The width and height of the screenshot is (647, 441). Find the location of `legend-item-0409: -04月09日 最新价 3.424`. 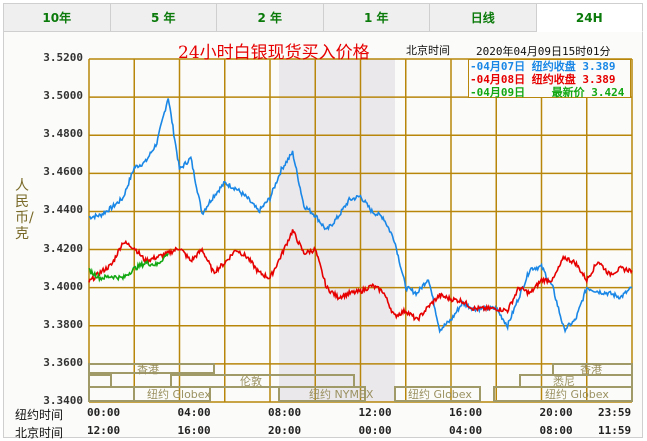

legend-item-0409: -04月09日 最新价 3.424 is located at coordinates (547, 92).